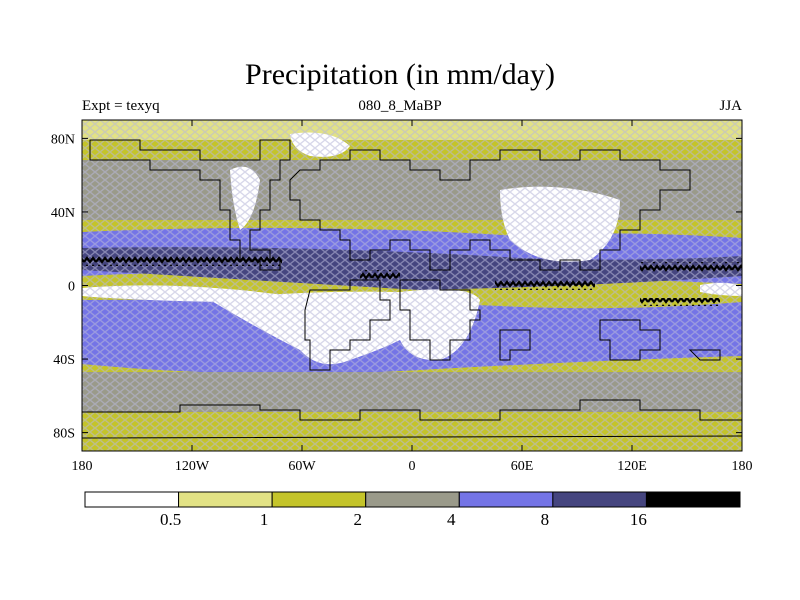  Describe the element at coordinates (638, 519) in the screenshot. I see `colorbar-label: 16` at that location.